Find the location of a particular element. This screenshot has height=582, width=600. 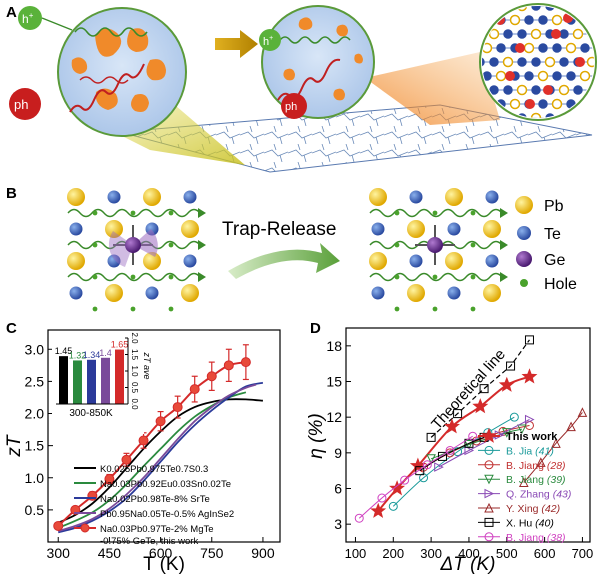

legend-label: Na0.03Pb0.92Eu0.03Sn0.02Te is located at coordinates (165, 484).